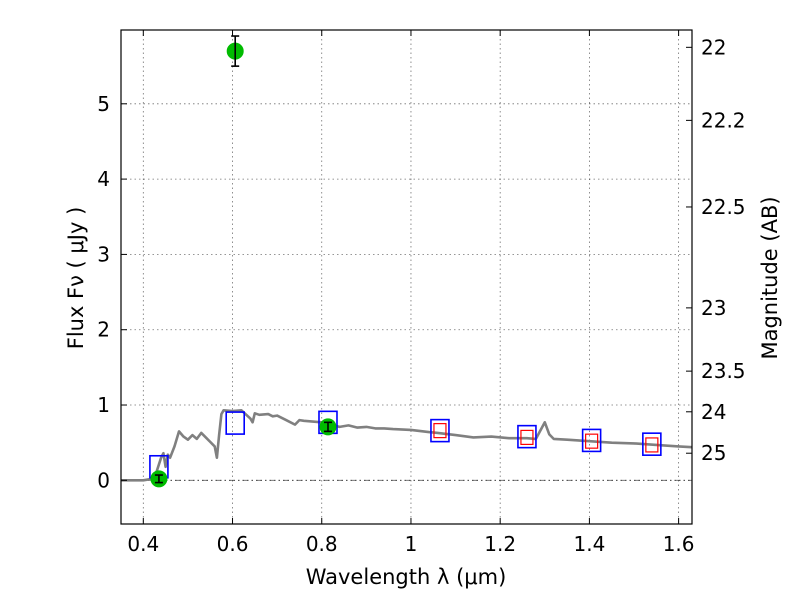 This screenshot has width=800, height=600. What do you see at coordinates (103, 405) in the screenshot?
I see `y-tick-label: 1` at bounding box center [103, 405].